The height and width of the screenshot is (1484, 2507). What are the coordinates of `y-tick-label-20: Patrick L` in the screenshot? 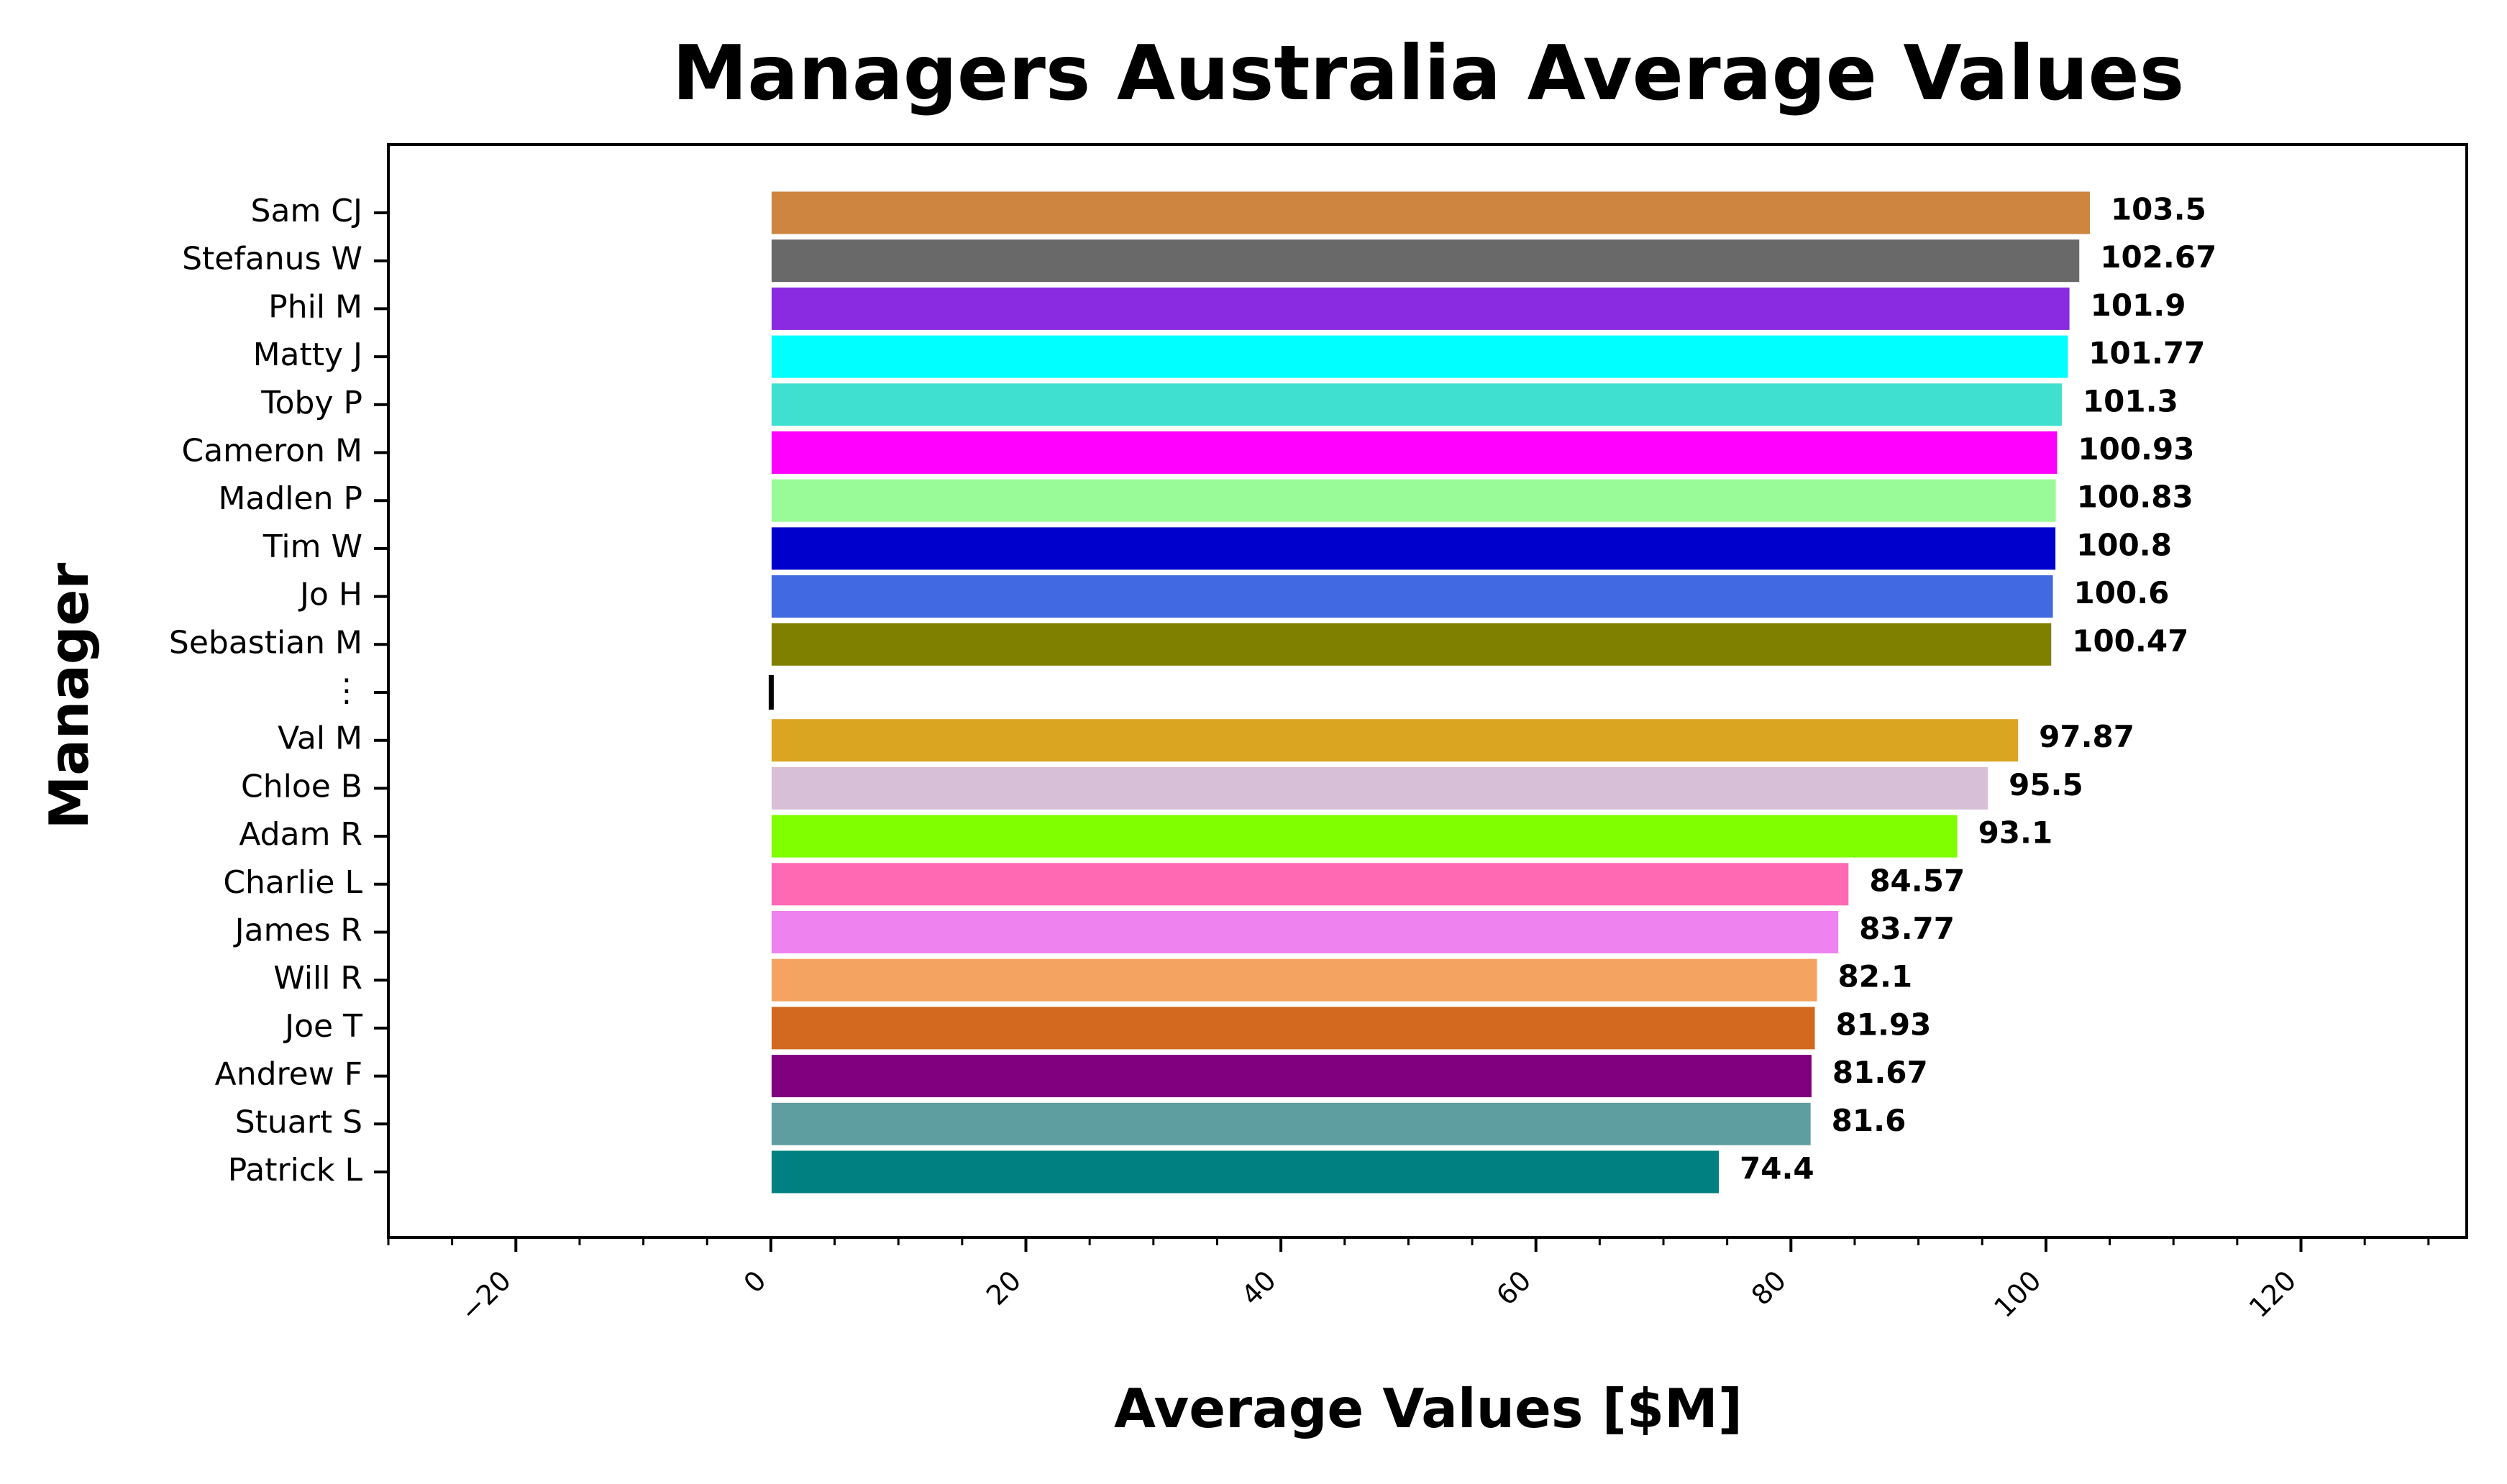 It's located at (295, 1170).